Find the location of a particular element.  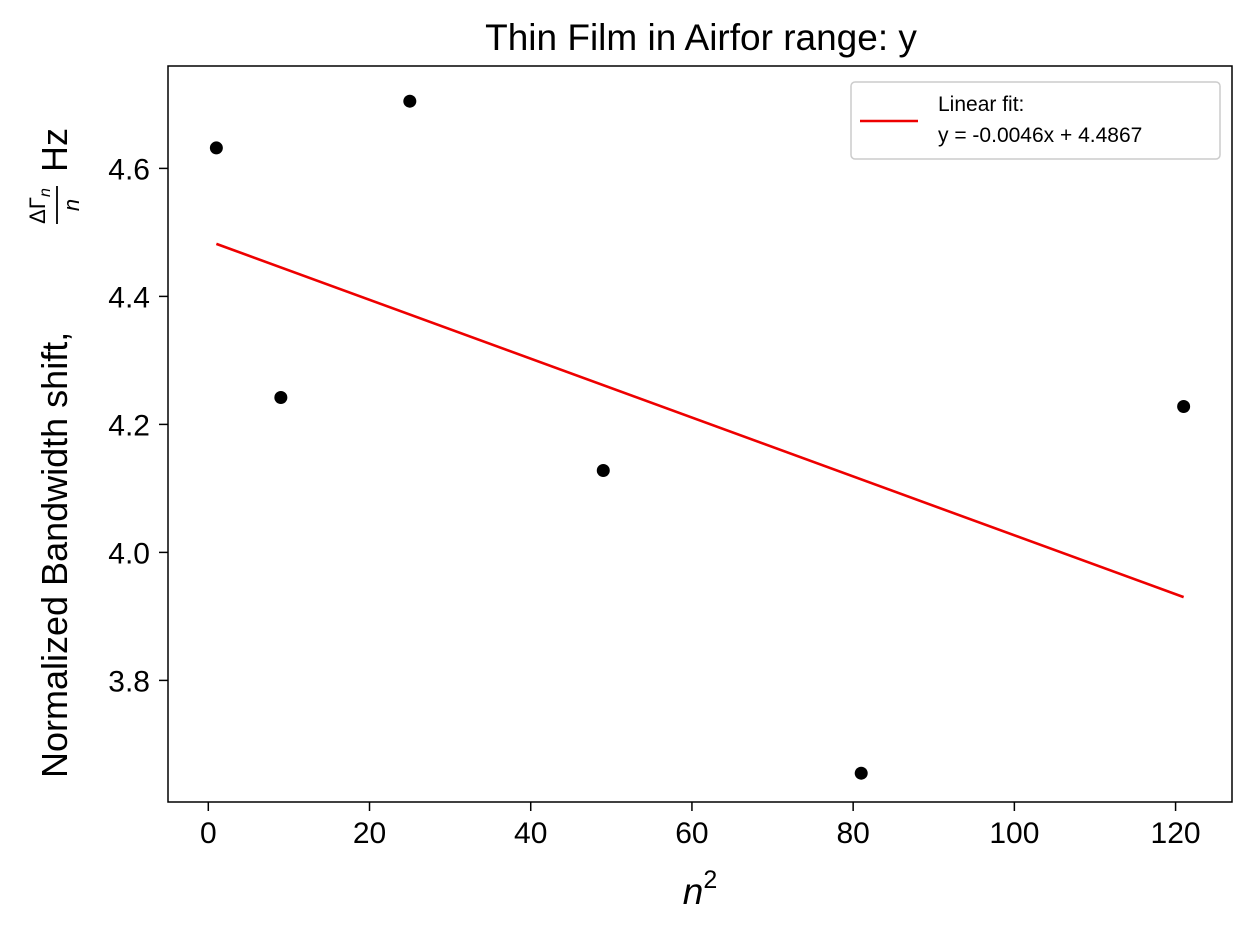

y-tick-label: 4.4 is located at coordinates (129, 297).